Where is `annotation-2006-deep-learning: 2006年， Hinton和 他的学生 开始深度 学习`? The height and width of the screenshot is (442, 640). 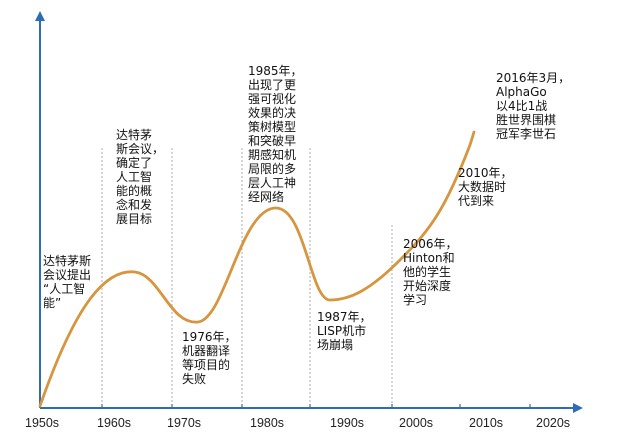 annotation-2006-deep-learning: 2006年， Hinton和 他的学生 开始深度 学习 is located at coordinates (430, 272).